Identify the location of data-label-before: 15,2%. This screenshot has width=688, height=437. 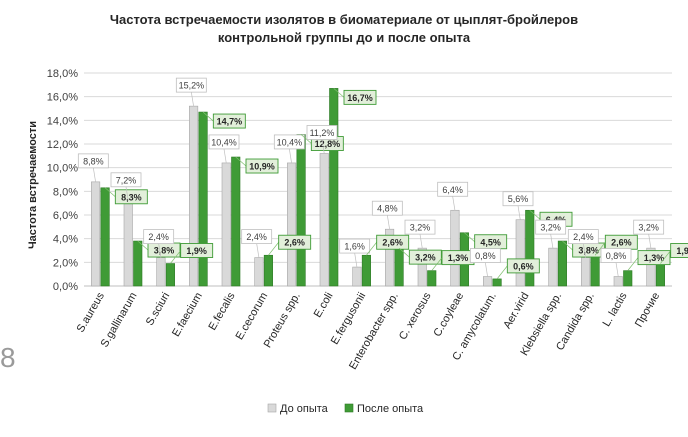
(192, 86).